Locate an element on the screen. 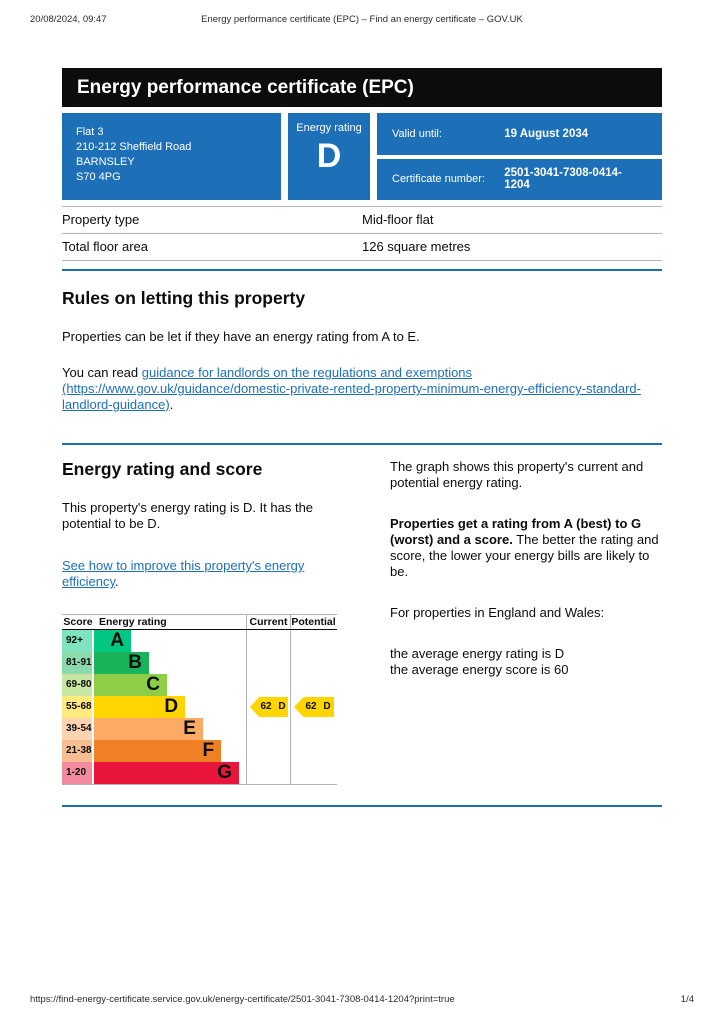 This screenshot has height=1024, width=724. epc-band-area: A is located at coordinates (170, 641).